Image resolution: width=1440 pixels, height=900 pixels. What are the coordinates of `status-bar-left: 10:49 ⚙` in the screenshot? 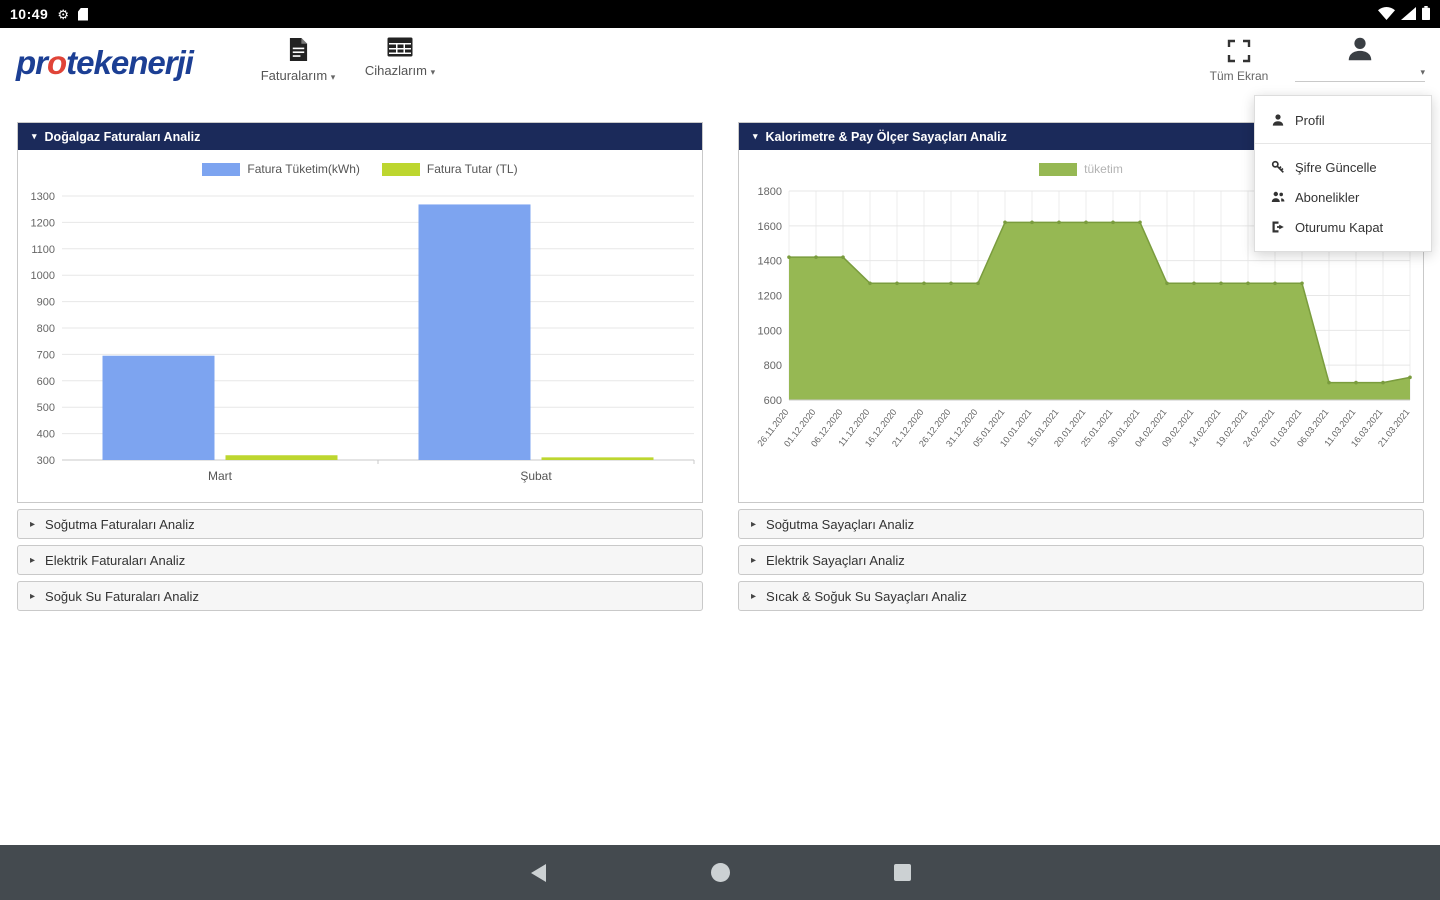 It's located at (49, 14).